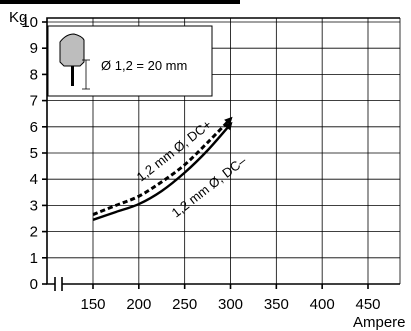 The image size is (411, 331). Describe the element at coordinates (34, 284) in the screenshot. I see `tick-label-y-0: 0` at that location.